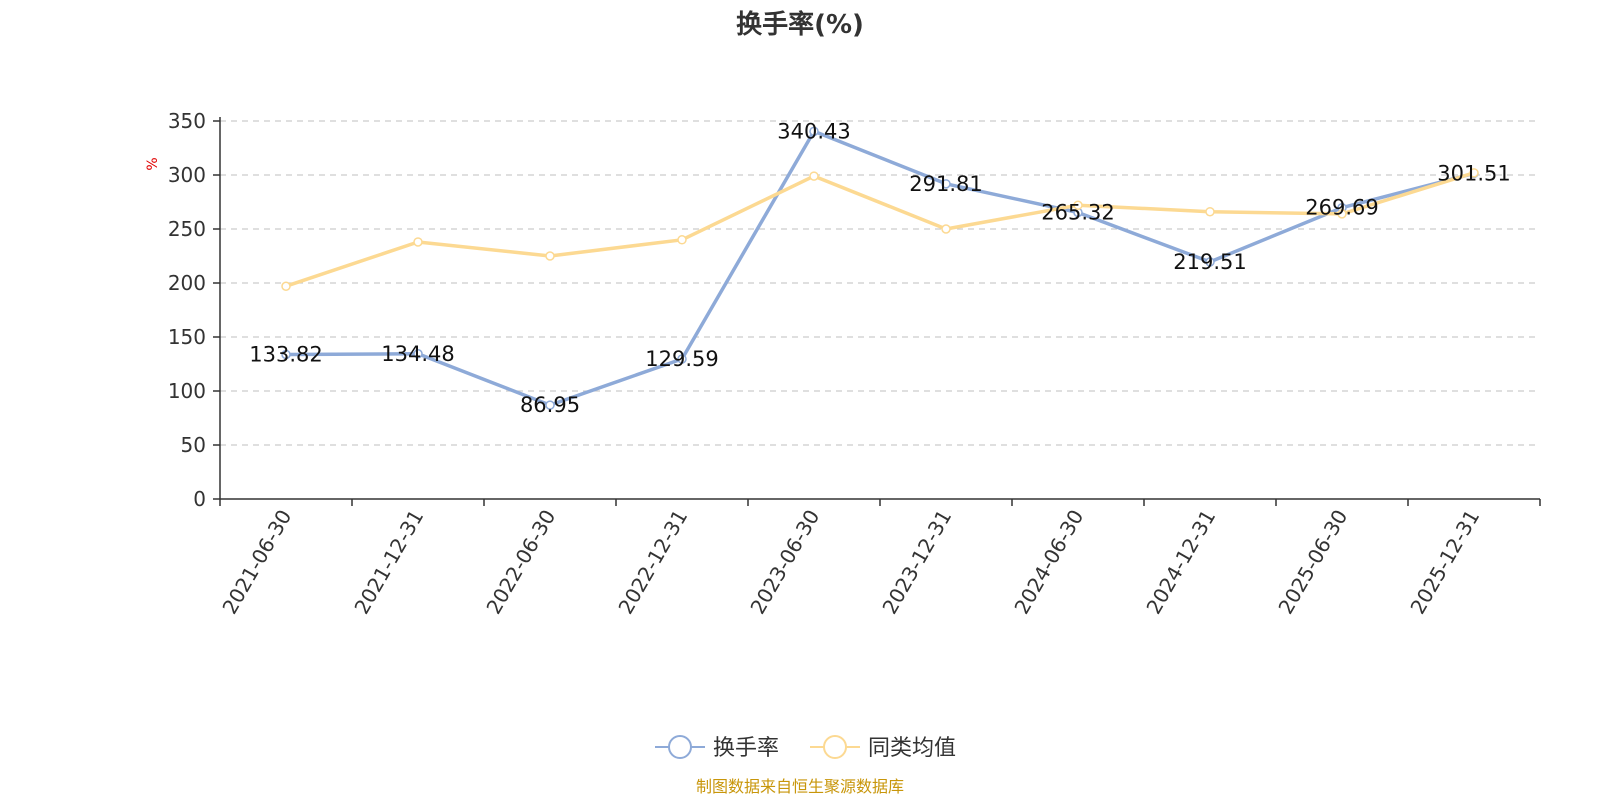 The image size is (1600, 800). I want to click on y-tick-label: 100, so click(187, 391).